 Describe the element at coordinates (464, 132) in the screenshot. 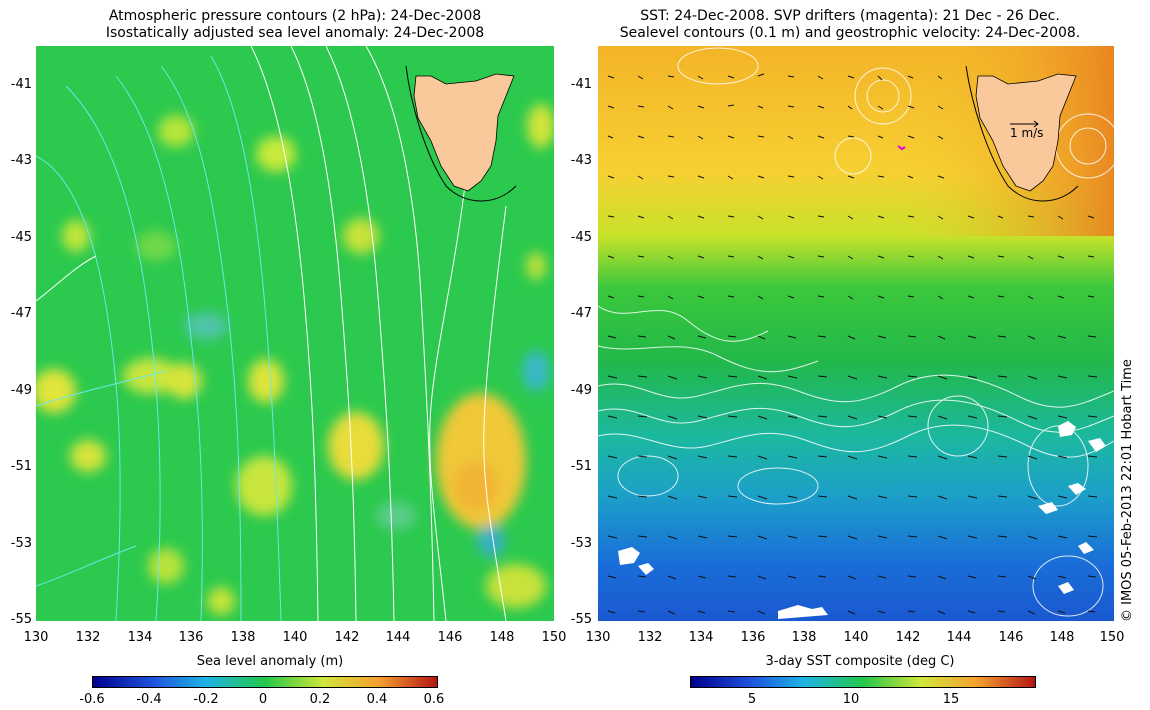

I see `tasmania-land-left` at that location.